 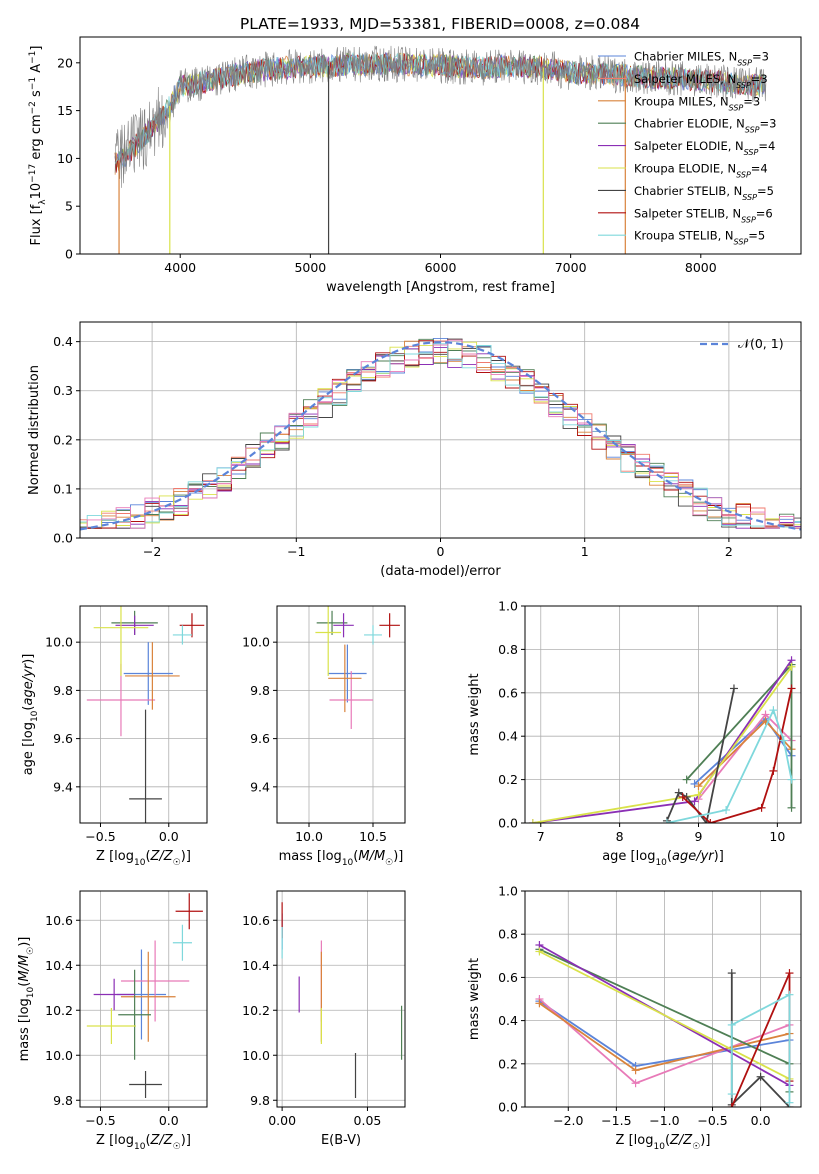 What do you see at coordinates (441, 267) in the screenshot?
I see `x-tick-label: 6000` at bounding box center [441, 267].